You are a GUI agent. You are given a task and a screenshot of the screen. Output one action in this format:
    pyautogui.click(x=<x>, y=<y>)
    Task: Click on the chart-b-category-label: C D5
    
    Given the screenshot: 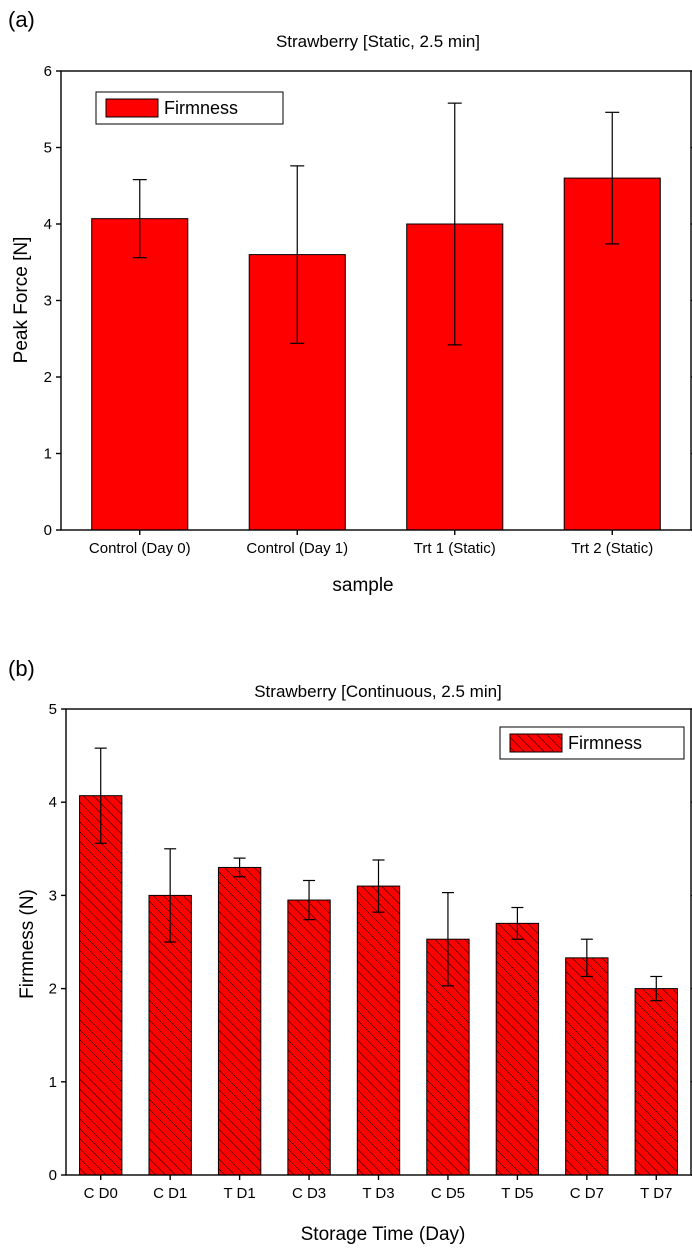 What is the action you would take?
    pyautogui.click(x=448, y=1193)
    